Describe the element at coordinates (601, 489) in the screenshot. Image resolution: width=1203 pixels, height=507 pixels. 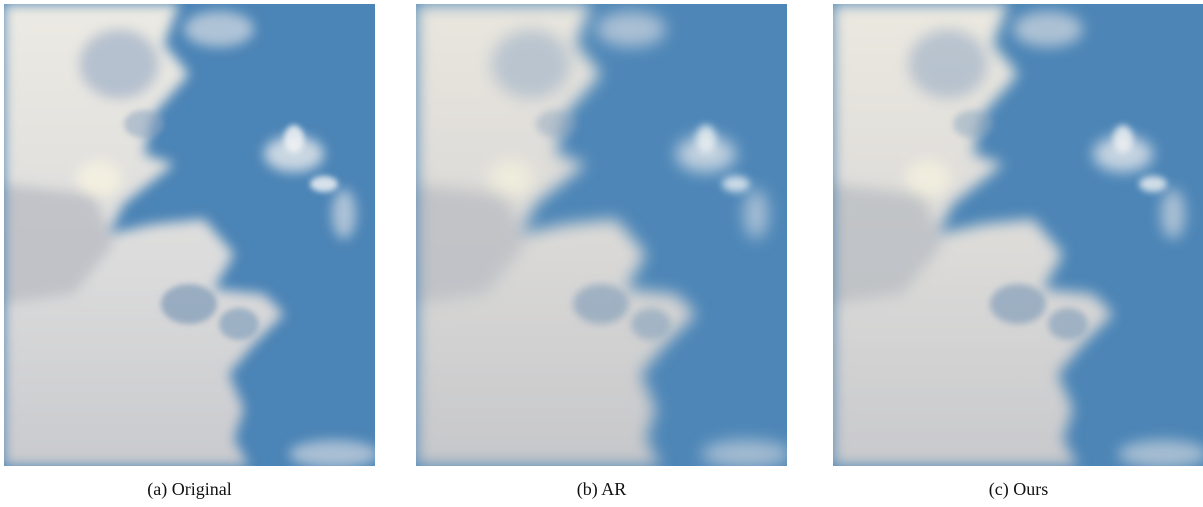
I see `caption-ar: (b) AR` at that location.